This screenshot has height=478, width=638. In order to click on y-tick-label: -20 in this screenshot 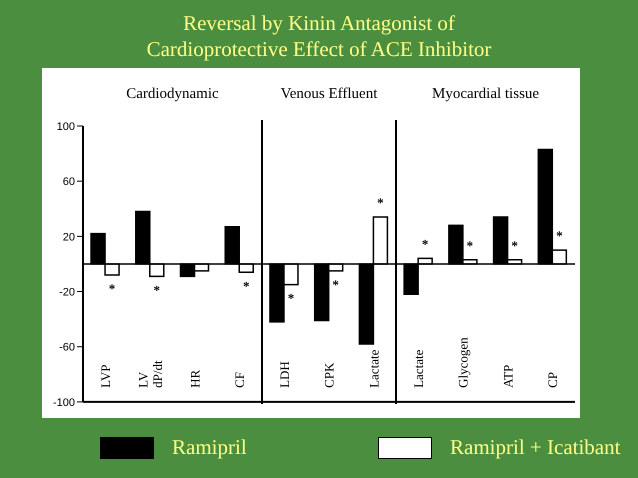, I will do `click(67, 292)`.